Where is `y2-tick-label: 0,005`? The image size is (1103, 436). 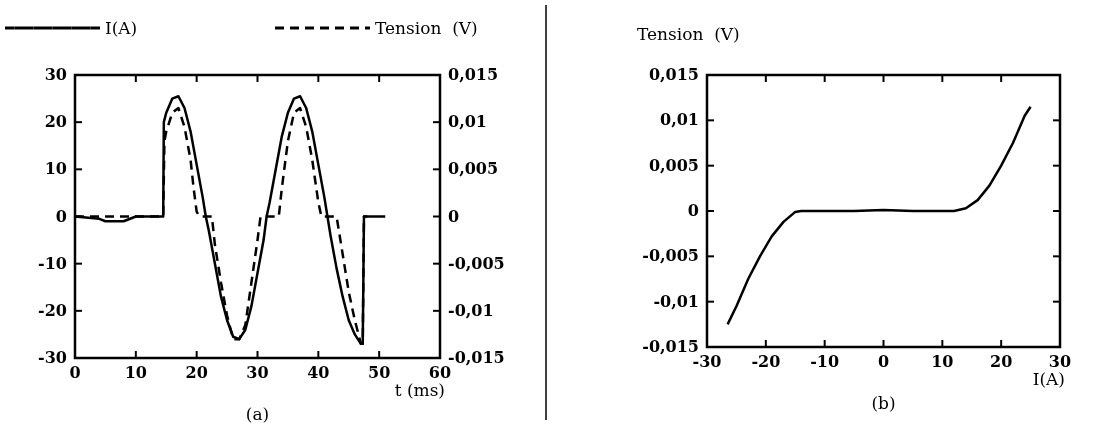 y2-tick-label: 0,005 is located at coordinates (473, 169).